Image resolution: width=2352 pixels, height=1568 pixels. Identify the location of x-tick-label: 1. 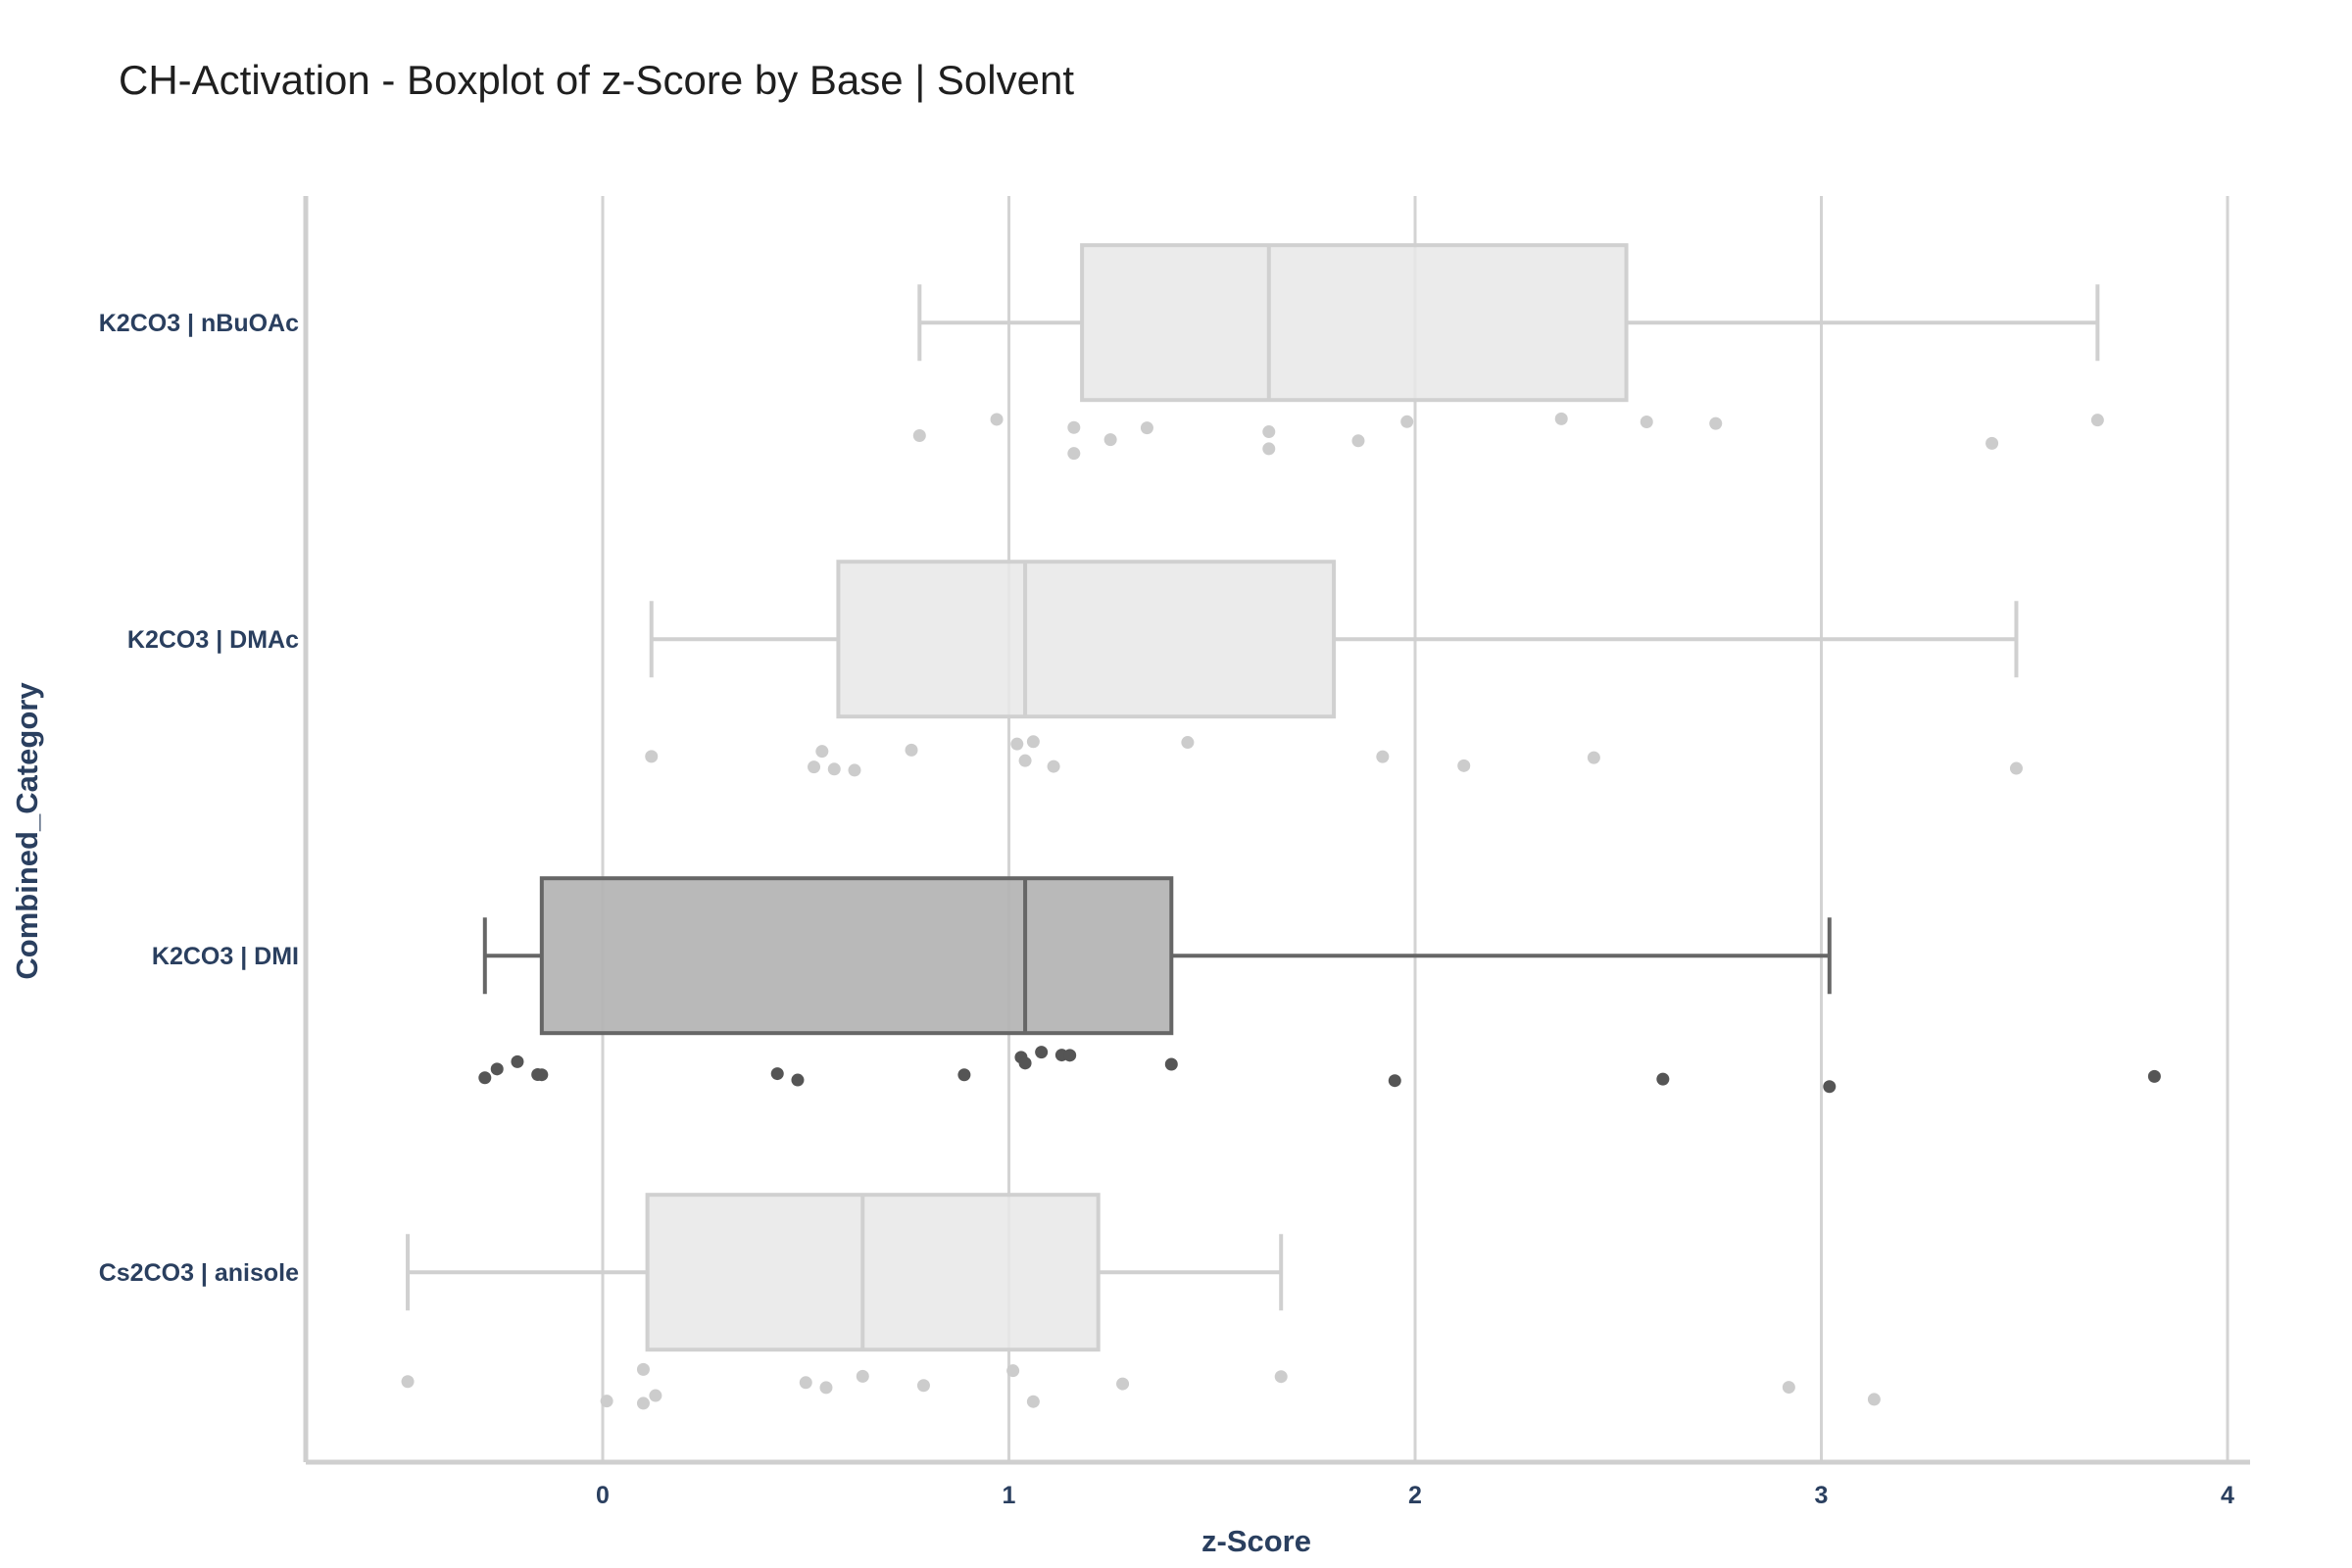
(1009, 1495).